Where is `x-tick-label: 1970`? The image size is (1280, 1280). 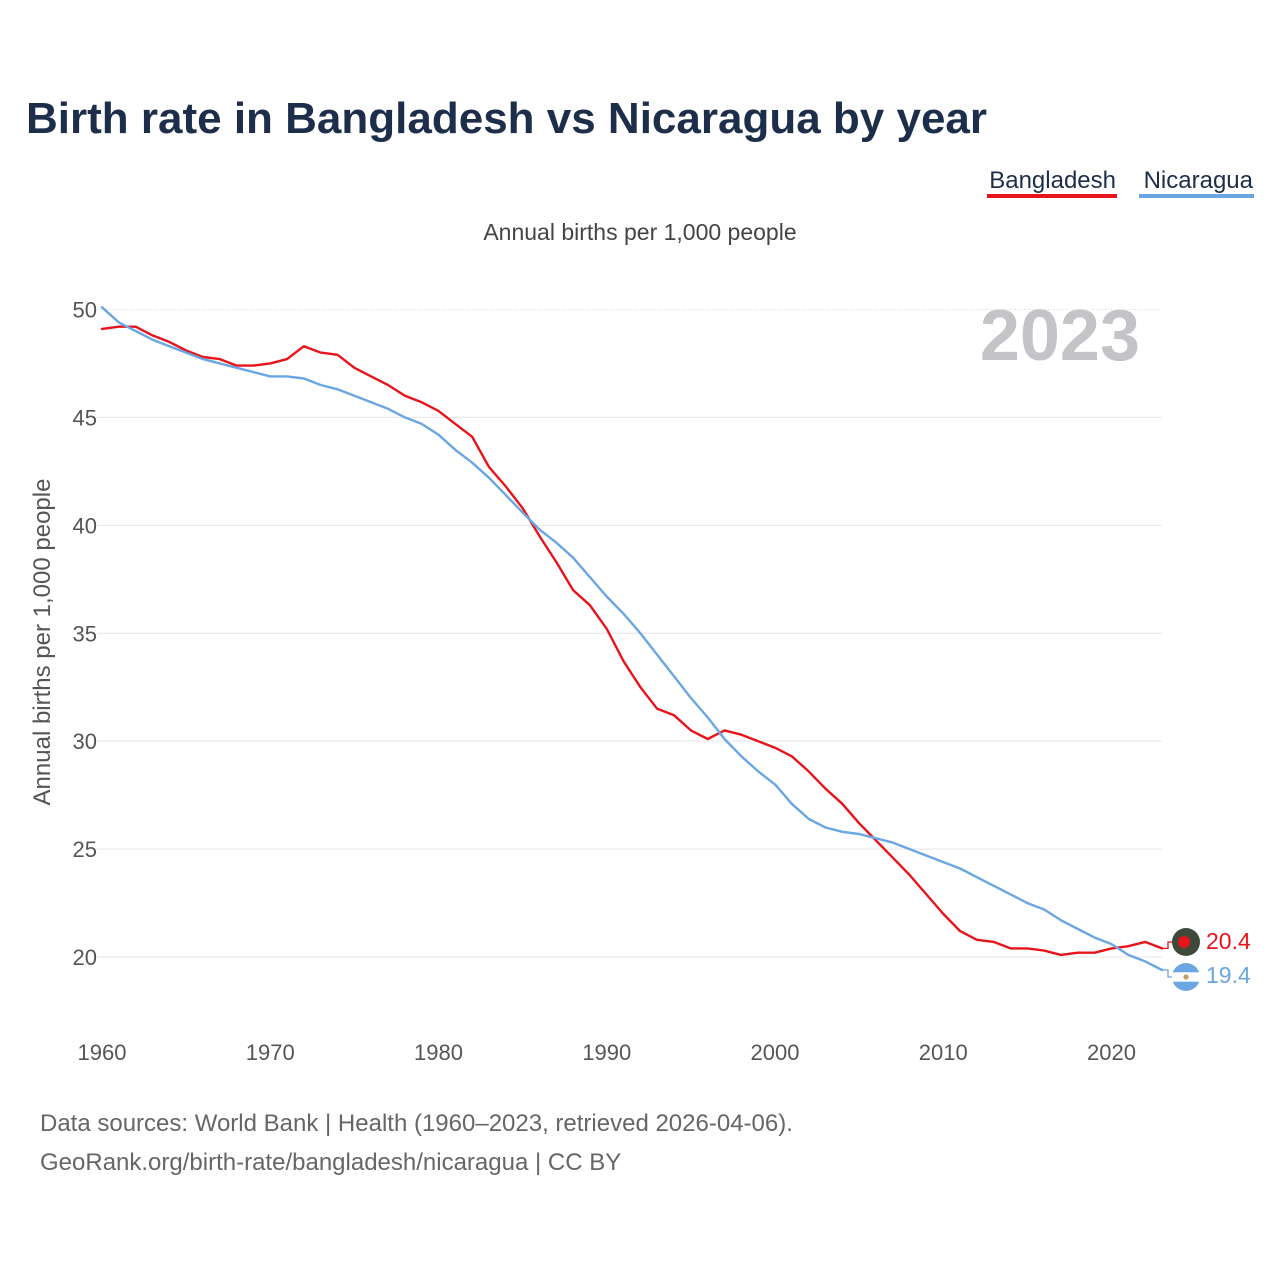 x-tick-label: 1970 is located at coordinates (270, 1052).